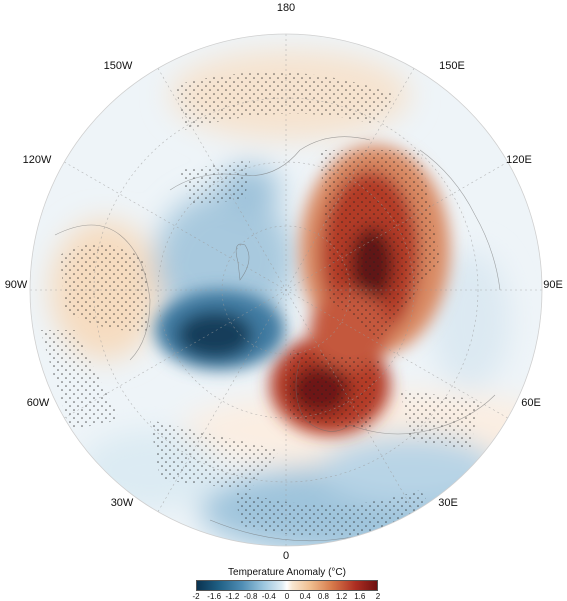  Describe the element at coordinates (286, 8) in the screenshot. I see `lon-label-180: 180` at that location.